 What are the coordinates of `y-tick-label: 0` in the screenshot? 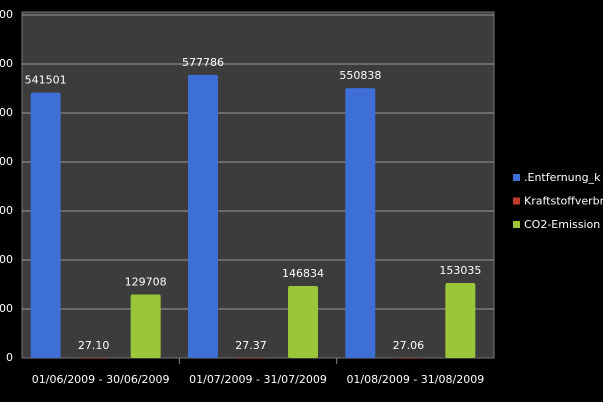 It's located at (9, 357).